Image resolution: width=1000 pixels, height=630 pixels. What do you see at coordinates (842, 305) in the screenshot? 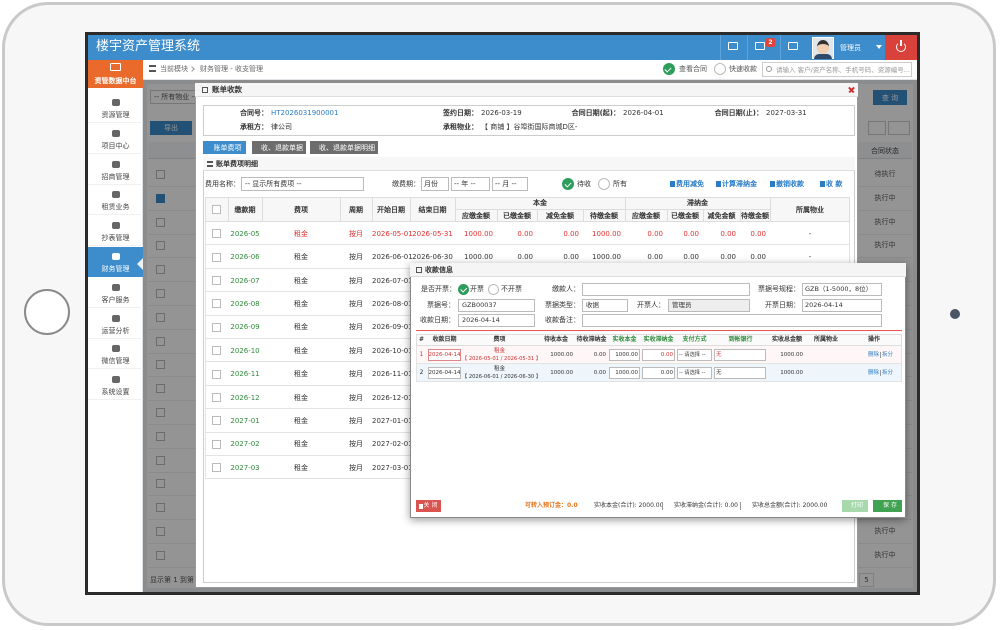
I see `date-input` at bounding box center [842, 305].